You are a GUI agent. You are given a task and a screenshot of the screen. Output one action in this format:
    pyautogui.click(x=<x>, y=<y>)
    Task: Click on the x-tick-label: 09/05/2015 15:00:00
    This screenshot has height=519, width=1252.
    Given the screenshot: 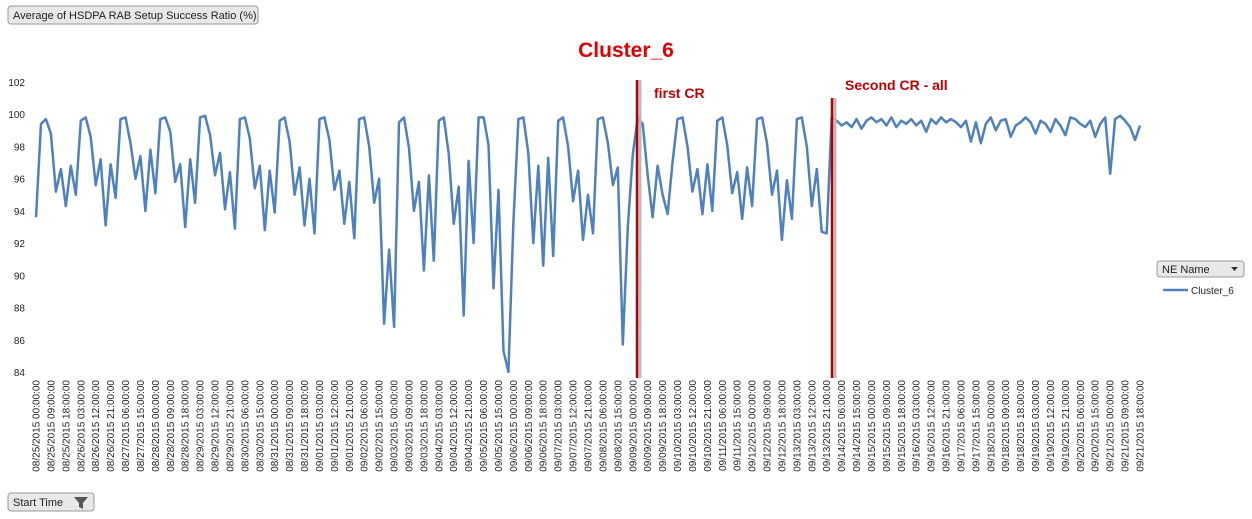 What is the action you would take?
    pyautogui.click(x=499, y=426)
    